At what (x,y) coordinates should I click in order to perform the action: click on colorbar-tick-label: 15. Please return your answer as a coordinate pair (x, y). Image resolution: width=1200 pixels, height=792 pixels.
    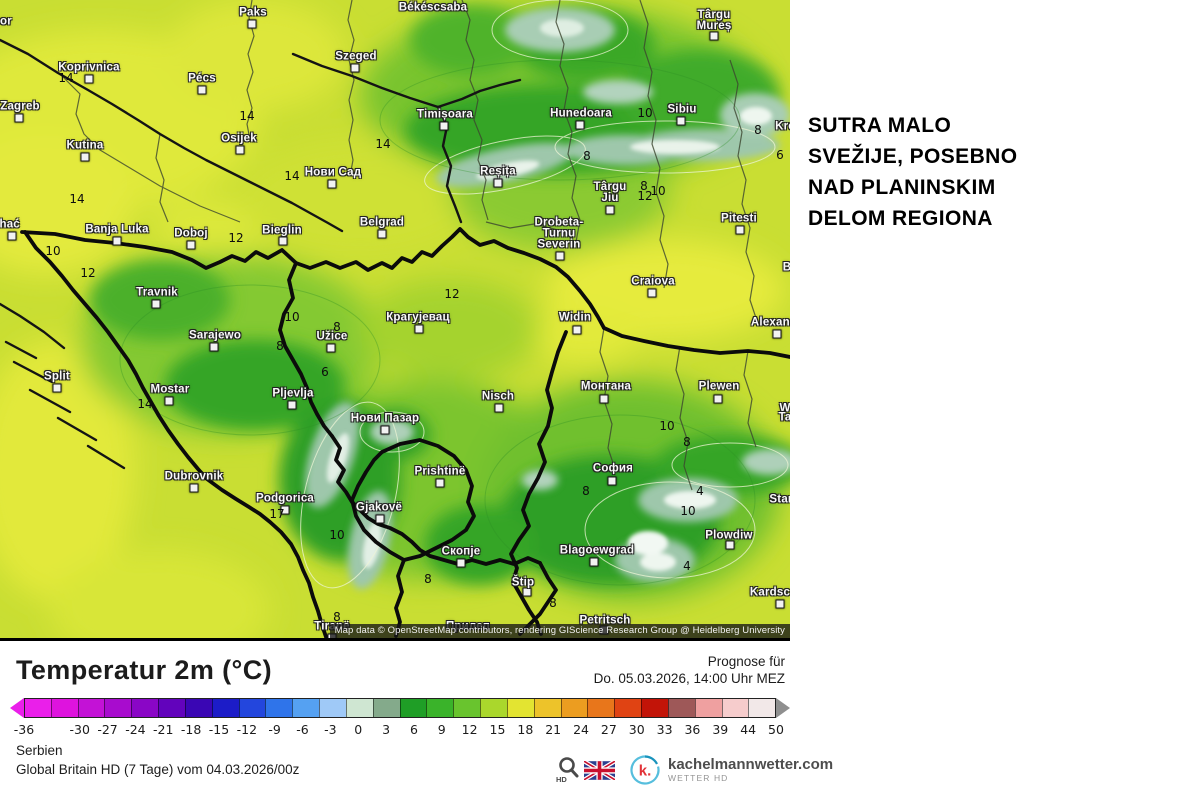
    Looking at the image, I should click on (497, 729).